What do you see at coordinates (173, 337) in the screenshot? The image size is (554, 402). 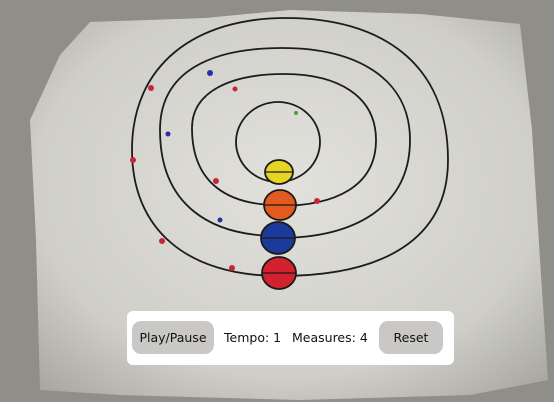 I see `play-pause-button: Play/Pause` at bounding box center [173, 337].